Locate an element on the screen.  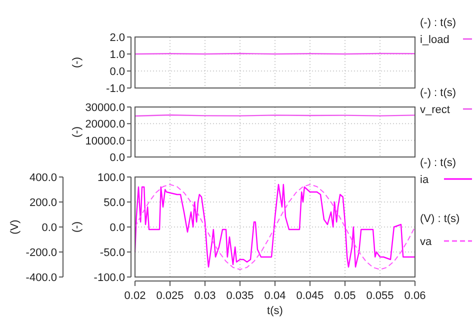
y2-axis-title: (V) is located at coordinates (15, 227).